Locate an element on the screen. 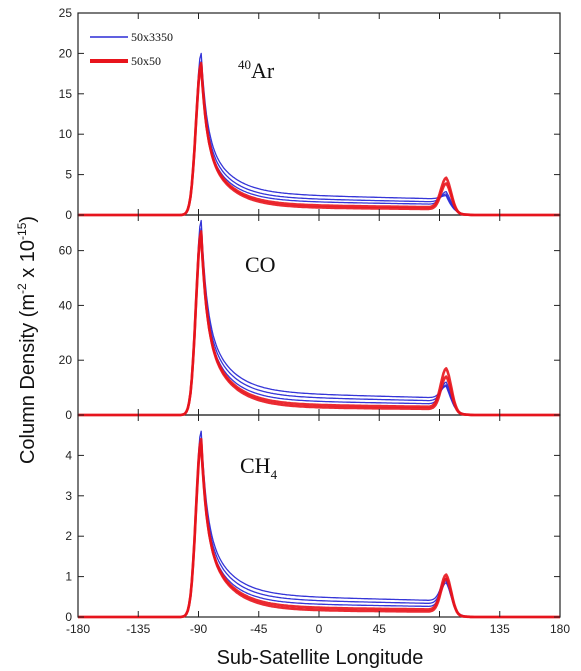 The height and width of the screenshot is (671, 581). y-tick-label-ch4-0: 0 is located at coordinates (68, 617).